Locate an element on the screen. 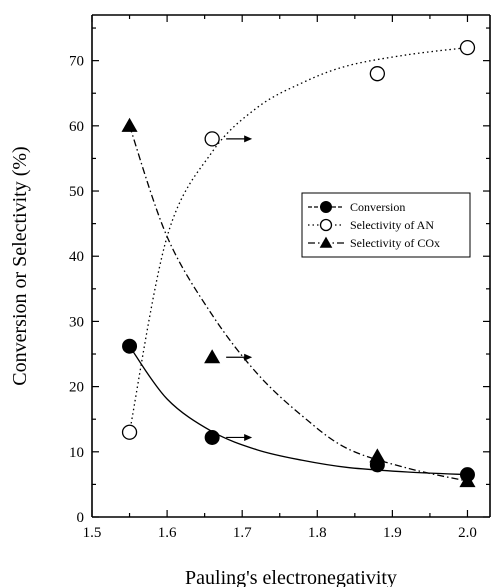 This screenshot has width=491, height=587. y-tick-label: 20 is located at coordinates (76, 388).